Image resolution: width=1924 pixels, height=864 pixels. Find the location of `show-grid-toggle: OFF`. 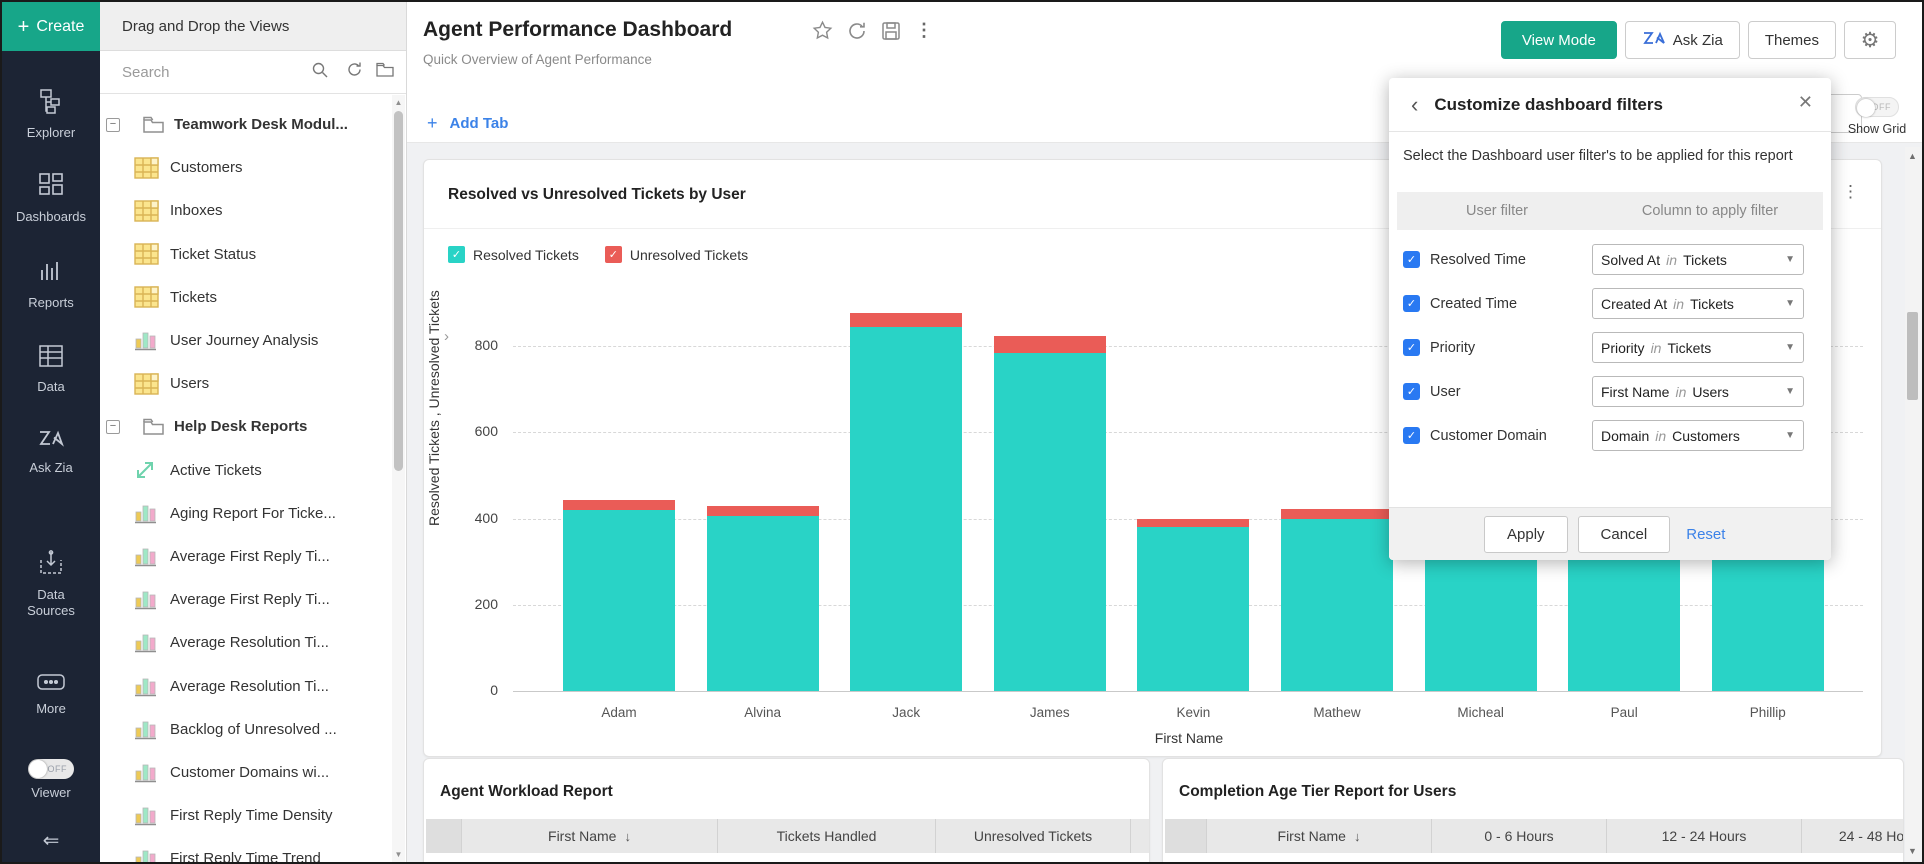

show-grid-toggle: OFF is located at coordinates (1877, 107).